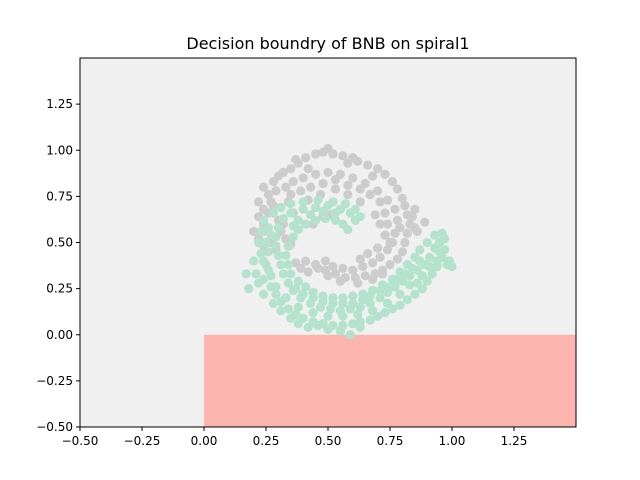 Image resolution: width=640 pixels, height=480 pixels. Describe the element at coordinates (59, 289) in the screenshot. I see `y-tick-label: 0.25` at that location.